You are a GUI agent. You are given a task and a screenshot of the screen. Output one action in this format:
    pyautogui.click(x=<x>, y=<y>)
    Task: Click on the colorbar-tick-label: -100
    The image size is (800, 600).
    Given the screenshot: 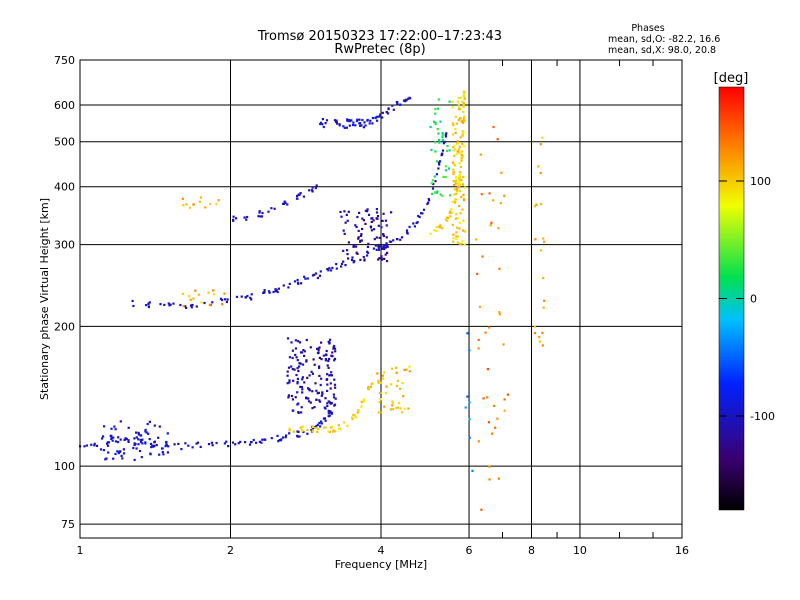 What is the action you would take?
    pyautogui.click(x=762, y=416)
    